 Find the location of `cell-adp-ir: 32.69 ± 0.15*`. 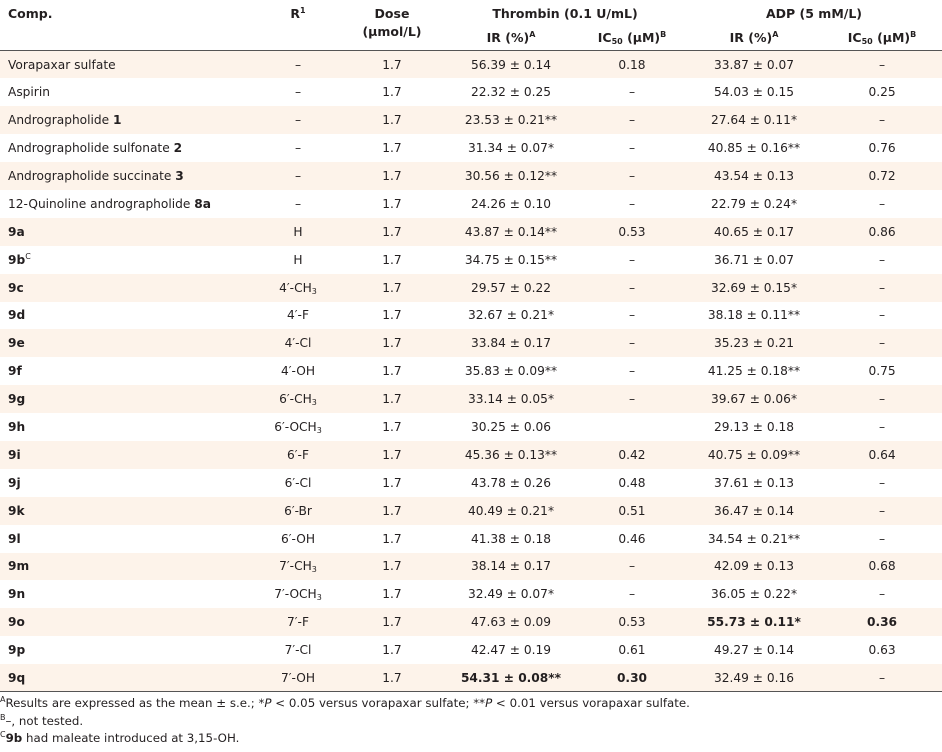

cell-adp-ir: 32.69 ± 0.15* is located at coordinates (754, 287).